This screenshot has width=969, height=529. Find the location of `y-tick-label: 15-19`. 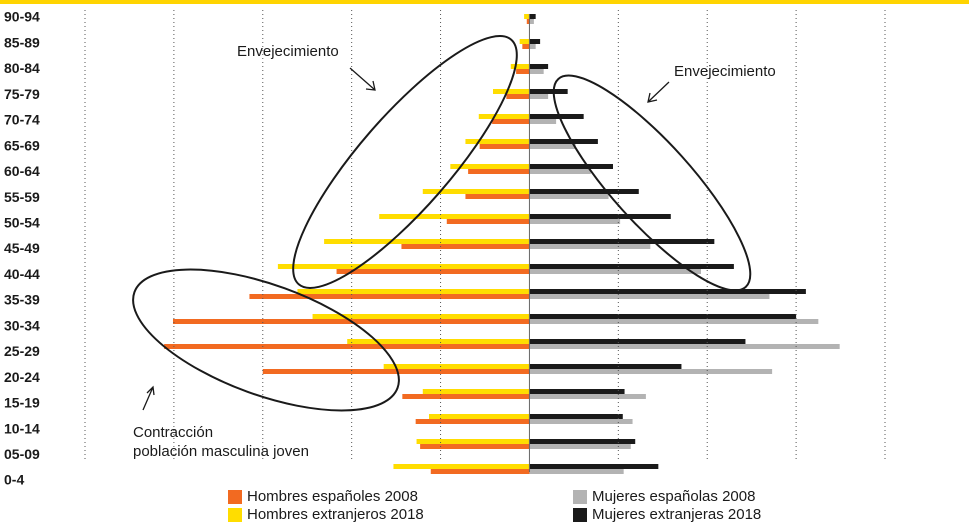

y-tick-label: 15-19 is located at coordinates (22, 403).